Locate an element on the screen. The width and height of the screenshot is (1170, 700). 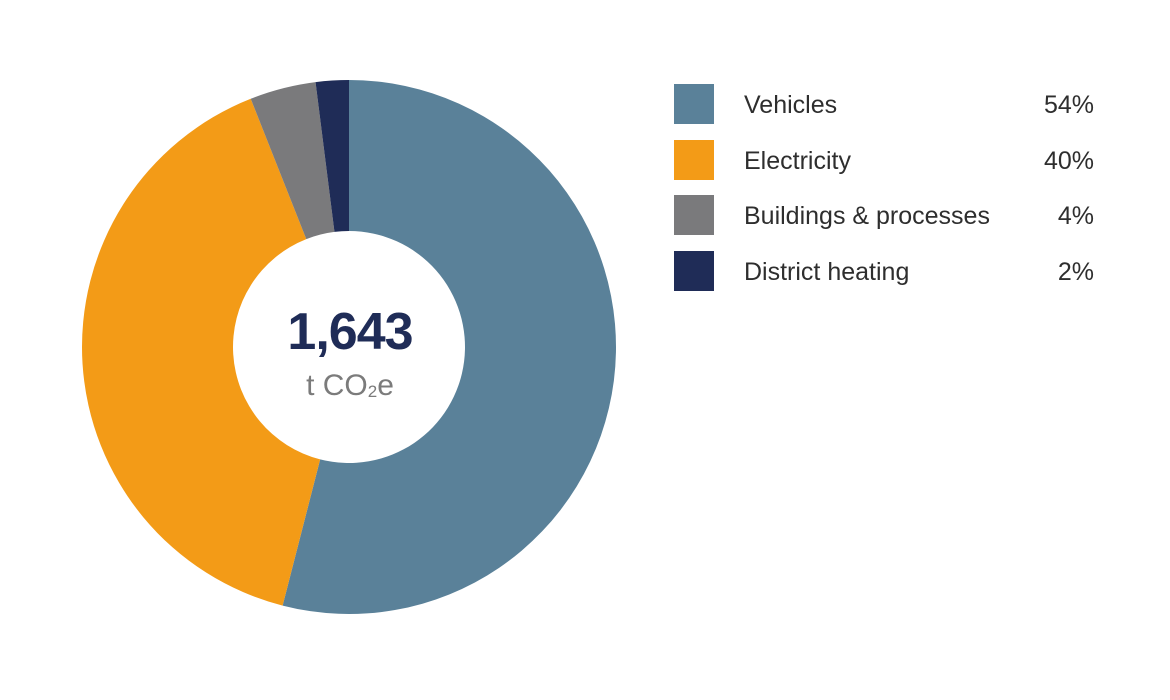
legend-item-buildings-processes: Buildings & processes 4% is located at coordinates (889, 215).